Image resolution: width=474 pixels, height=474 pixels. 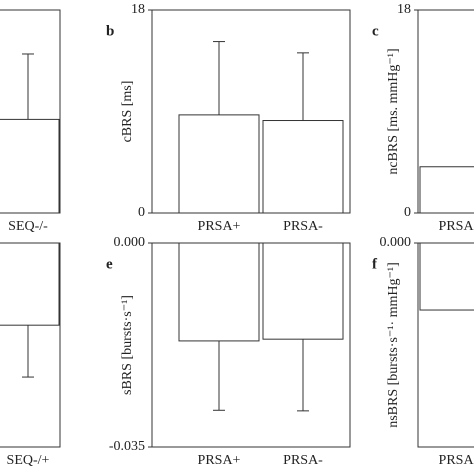 What do you see at coordinates (28, 226) in the screenshot?
I see `x-tick-label: SEQ-/-` at bounding box center [28, 226].